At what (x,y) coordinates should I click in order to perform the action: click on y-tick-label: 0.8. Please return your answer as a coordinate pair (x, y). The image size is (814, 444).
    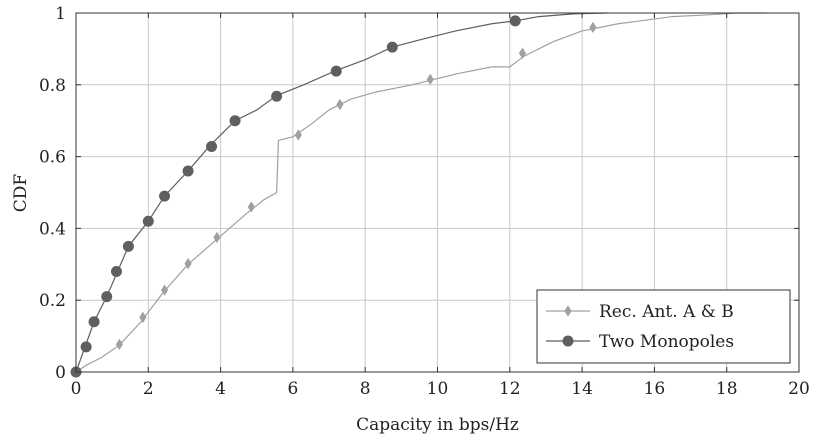
    Looking at the image, I should click on (52, 86).